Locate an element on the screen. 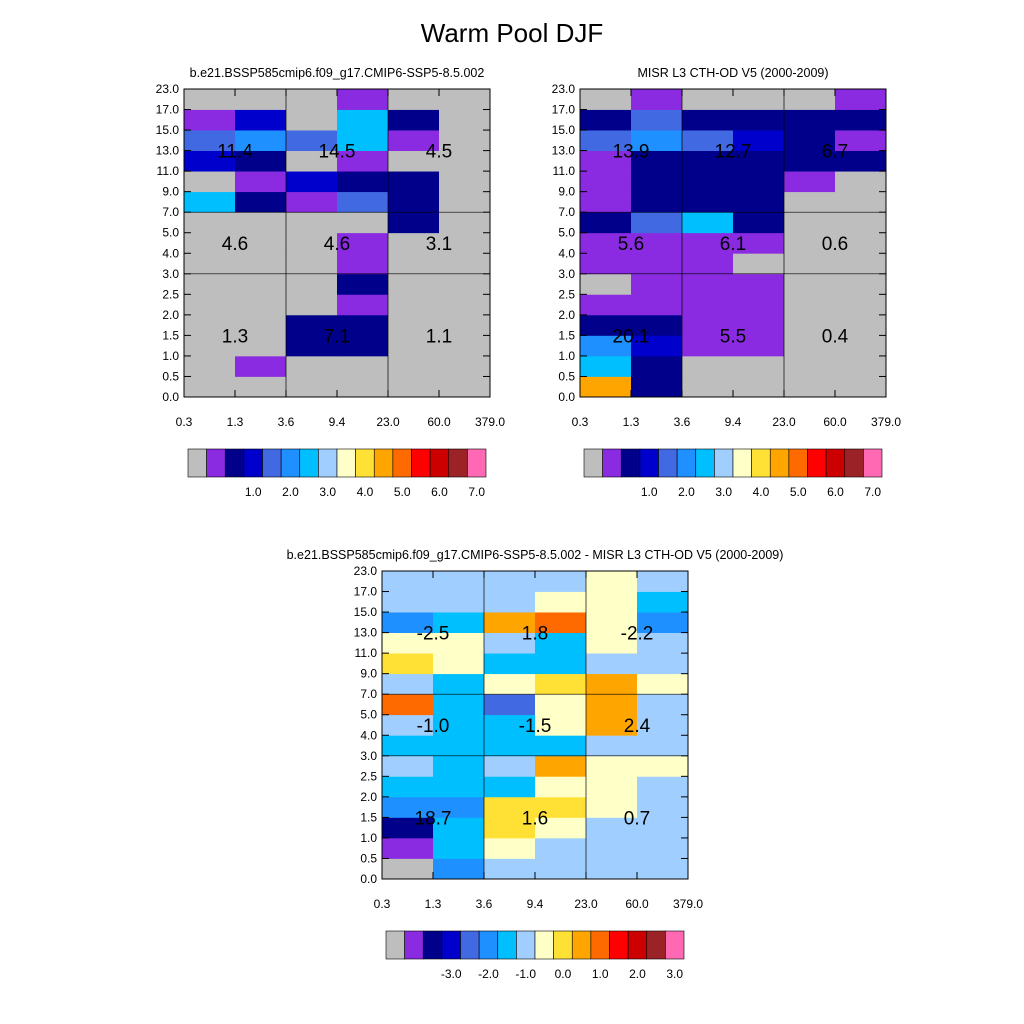 The height and width of the screenshot is (1024, 1024). section-value-label: 12.7 is located at coordinates (733, 152).